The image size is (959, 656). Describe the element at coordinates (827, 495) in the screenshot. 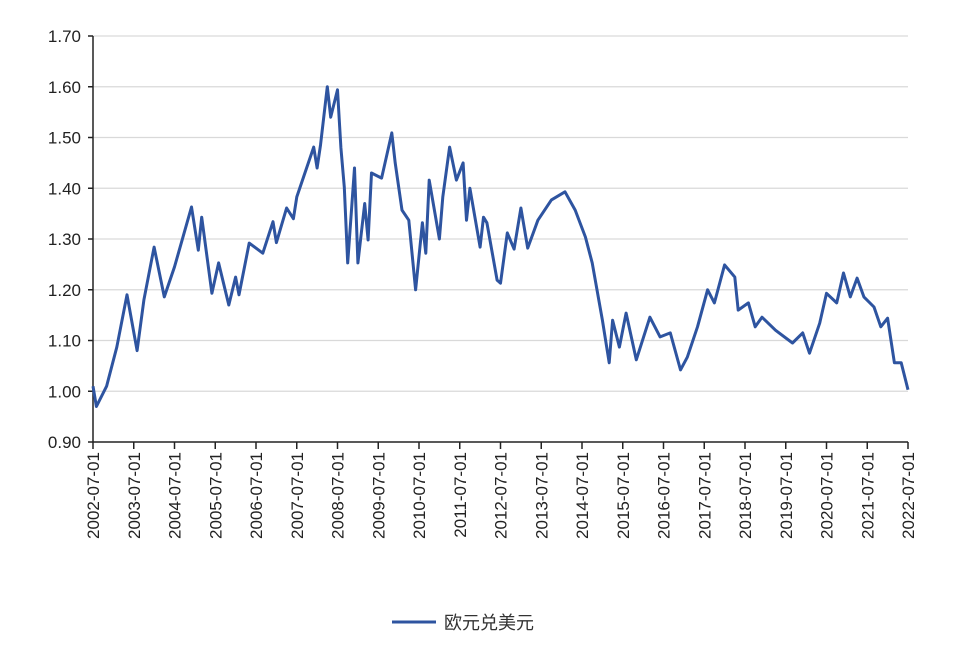

I see `x-tick-label: 2020-07-01` at that location.